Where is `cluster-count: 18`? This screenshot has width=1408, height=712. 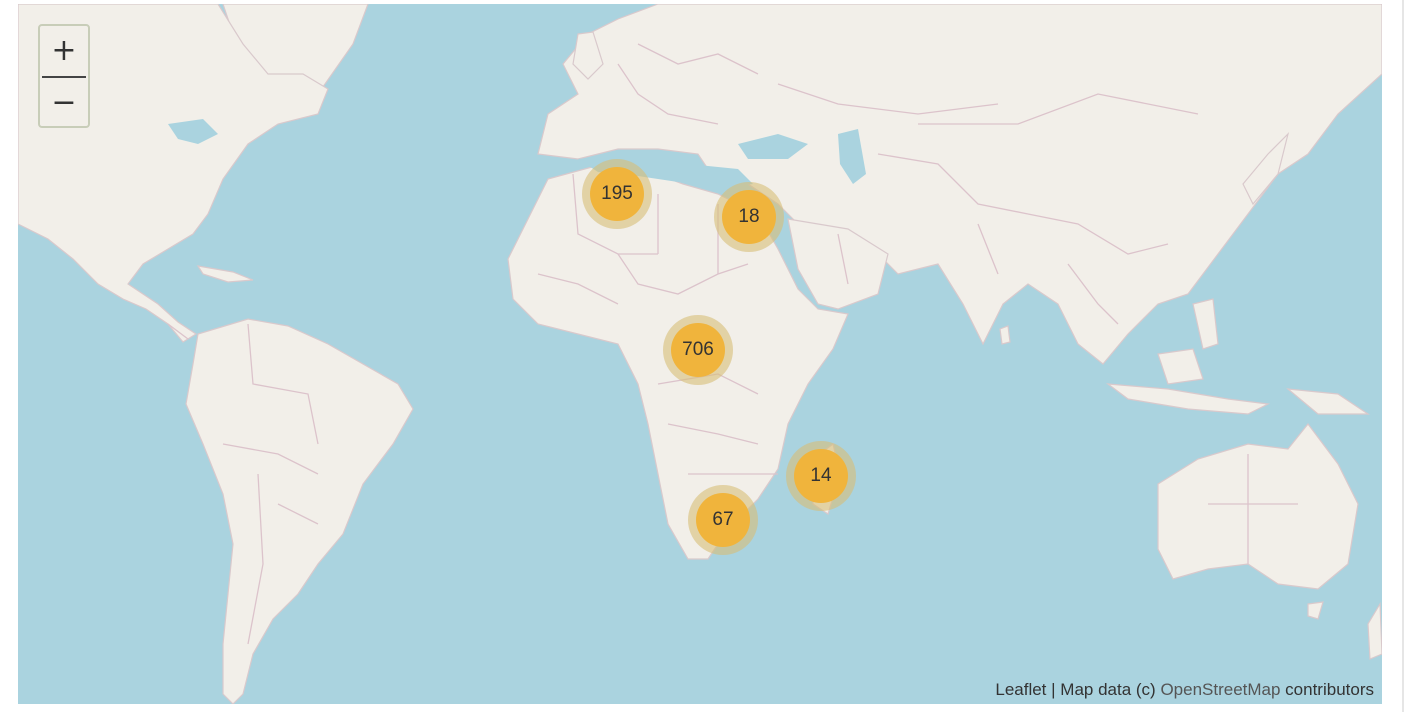 cluster-count: 18 is located at coordinates (749, 217).